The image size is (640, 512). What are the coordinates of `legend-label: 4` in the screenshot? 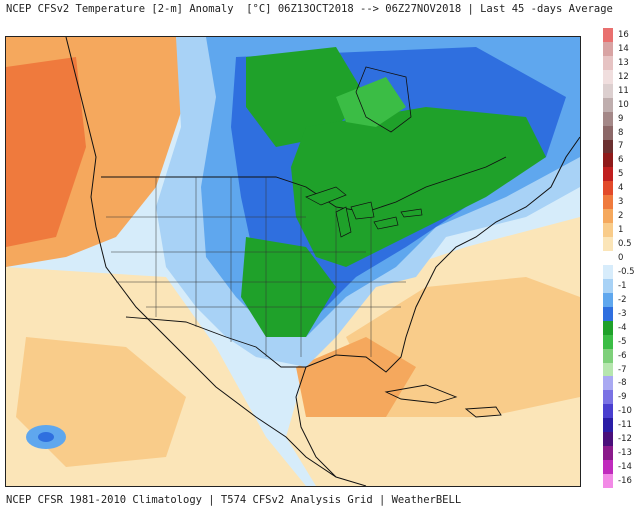 It's located at (621, 188).